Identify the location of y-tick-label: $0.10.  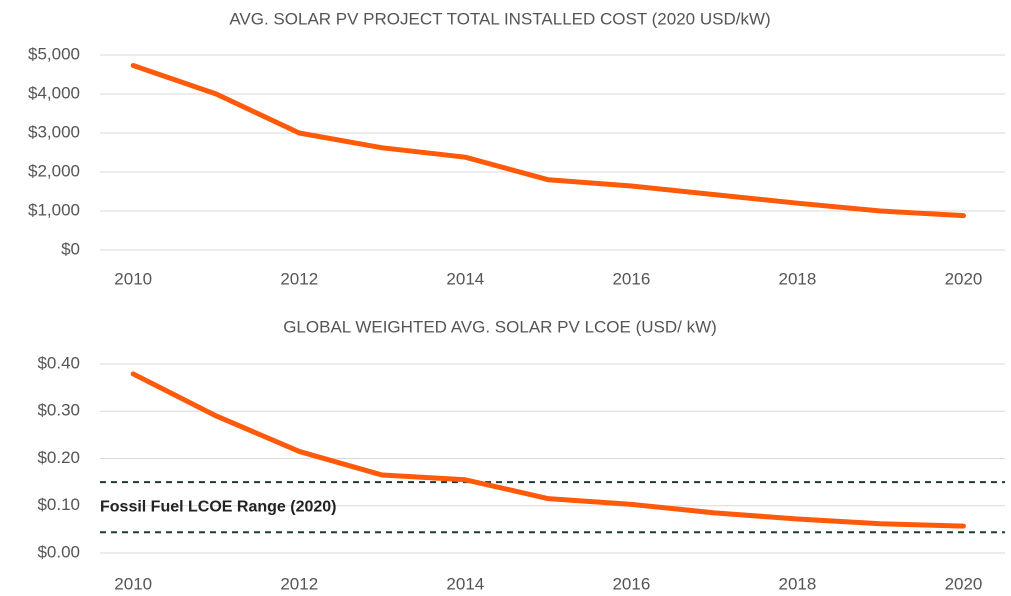
(58, 504).